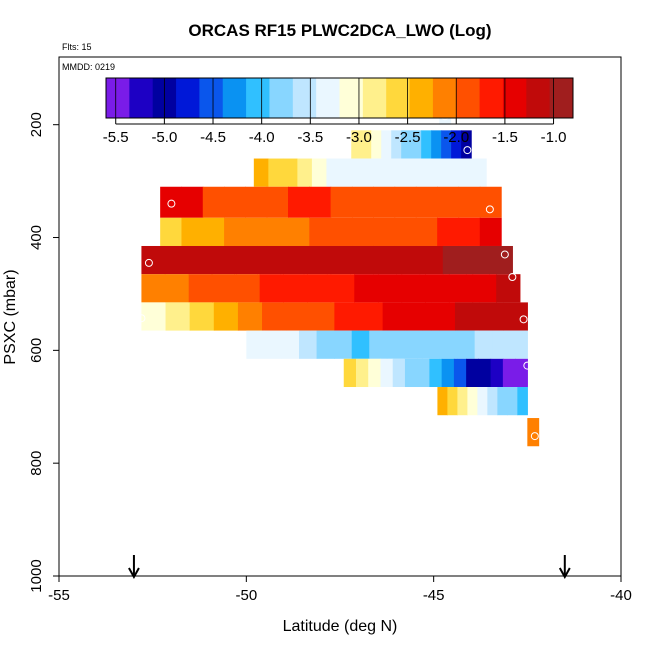 Image resolution: width=650 pixels, height=650 pixels. I want to click on colorbar-tick-label: -1.0, so click(554, 137).